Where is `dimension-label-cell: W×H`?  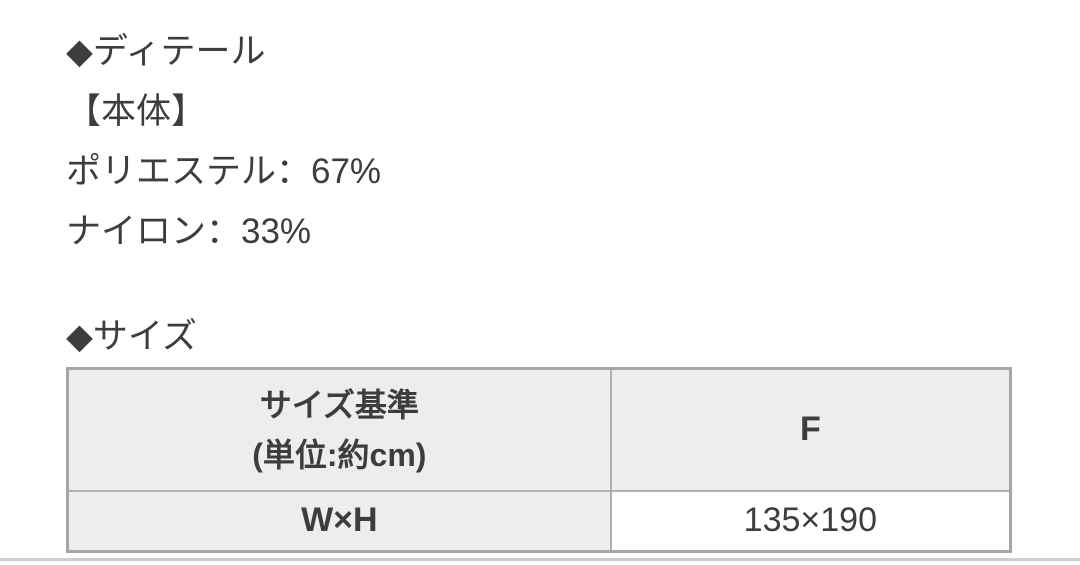
dimension-label-cell: W×H is located at coordinates (339, 521).